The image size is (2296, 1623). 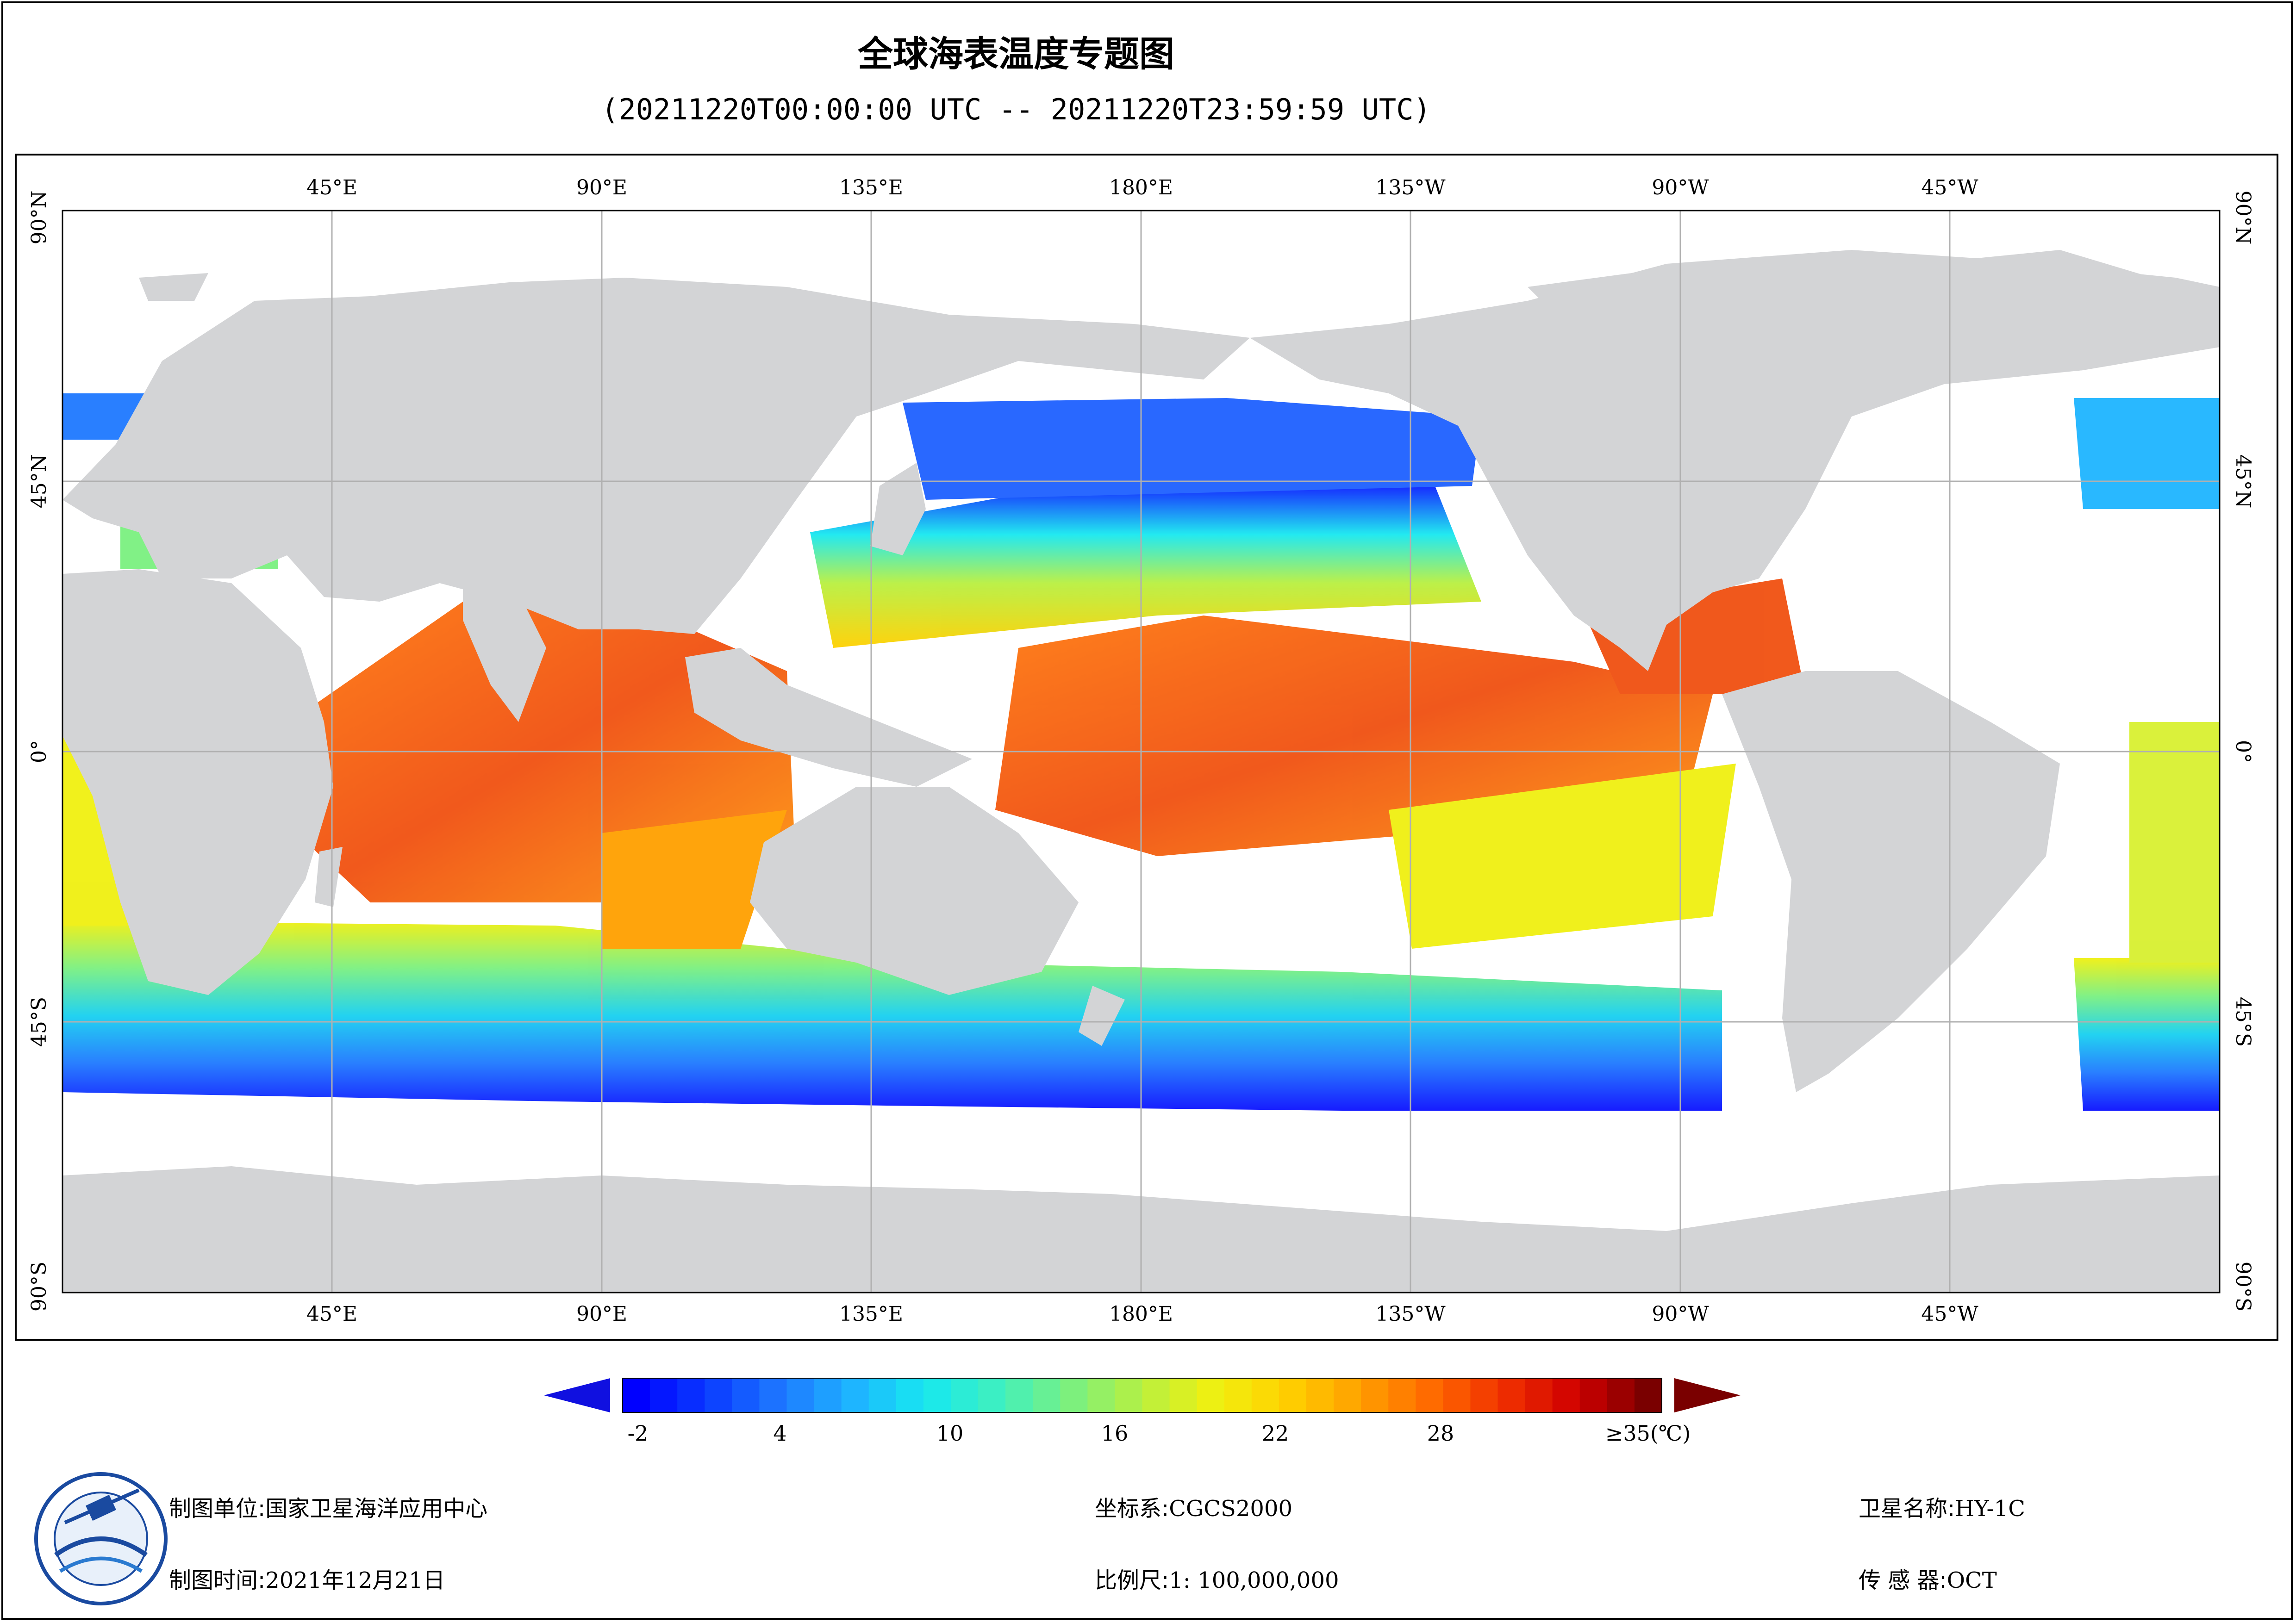 I want to click on sensor-value: OCT, so click(x=1972, y=1580).